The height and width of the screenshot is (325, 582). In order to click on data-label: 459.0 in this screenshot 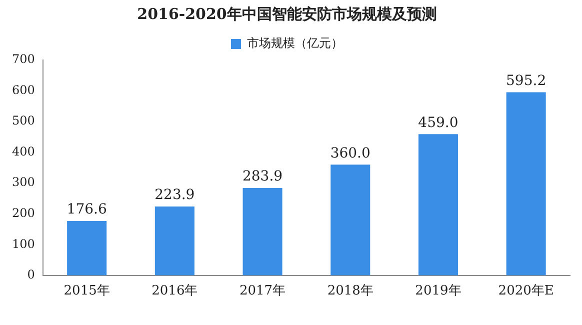, I will do `click(438, 122)`.